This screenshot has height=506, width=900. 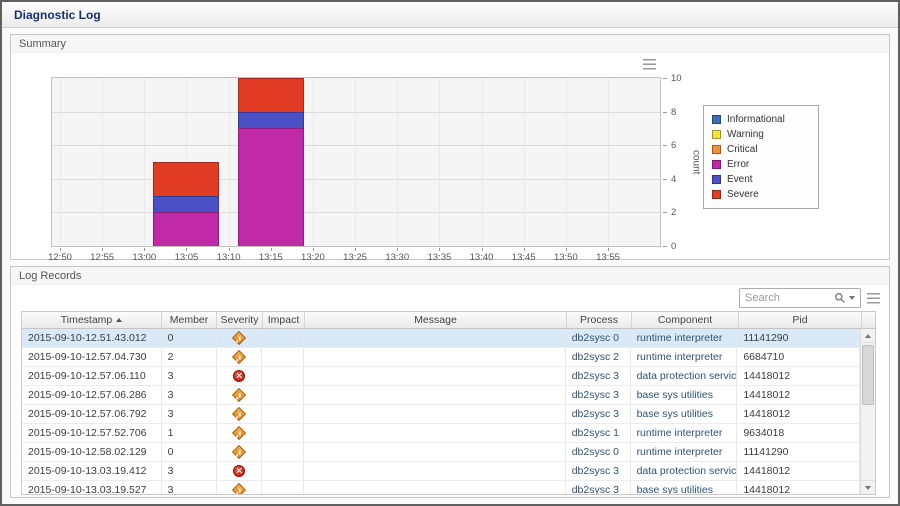 I want to click on y-axis-title: count, so click(x=696, y=162).